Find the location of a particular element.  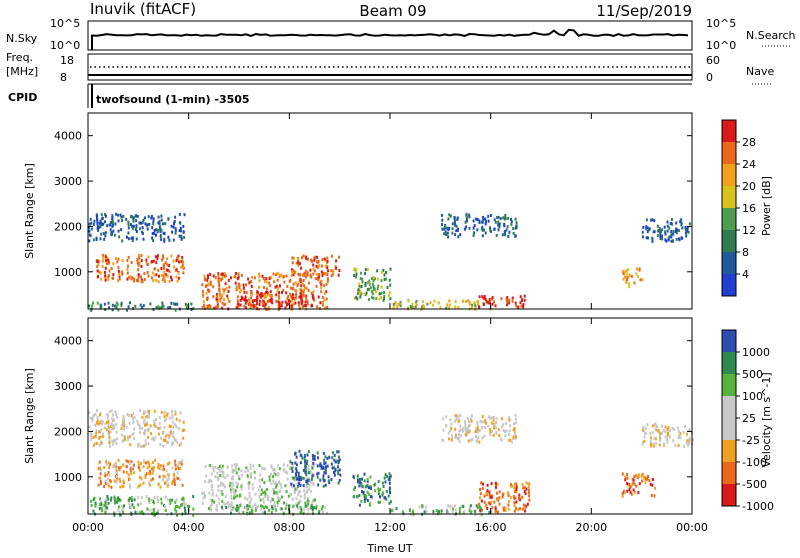

velocity-scatter is located at coordinates (391, 463).